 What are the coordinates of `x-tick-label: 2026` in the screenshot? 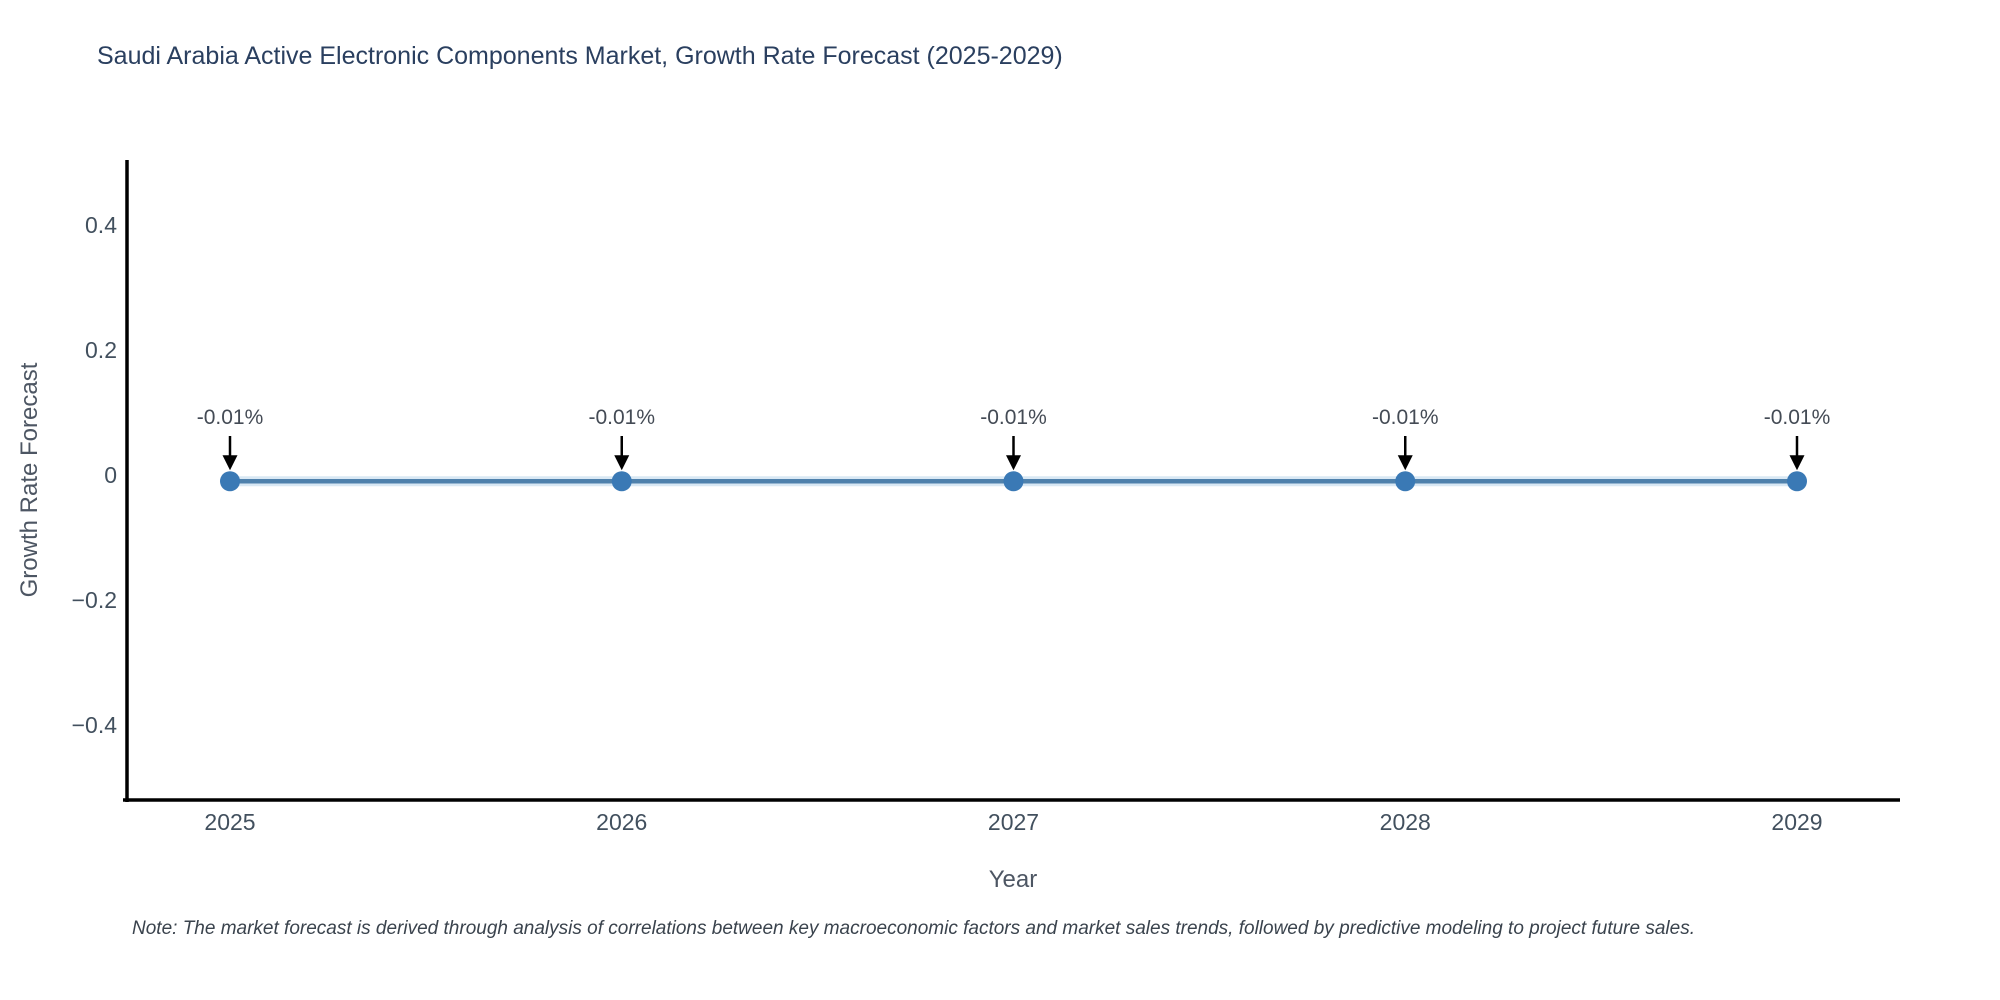 It's located at (622, 822).